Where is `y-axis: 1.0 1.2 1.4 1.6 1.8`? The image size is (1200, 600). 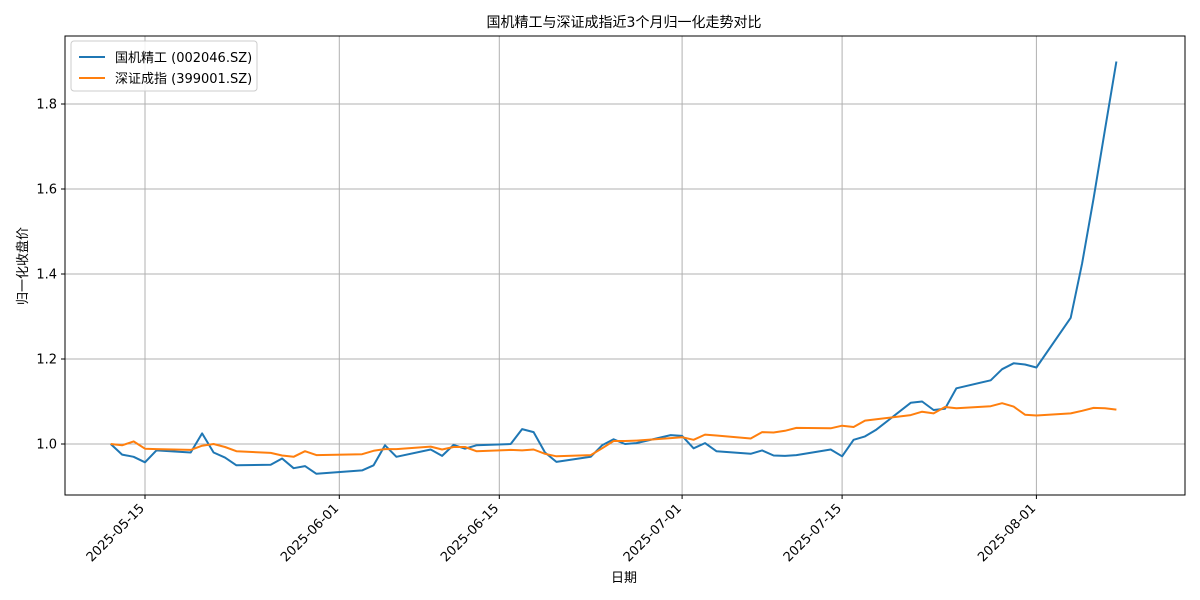 y-axis: 1.0 1.2 1.4 1.6 1.8 is located at coordinates (50, 275).